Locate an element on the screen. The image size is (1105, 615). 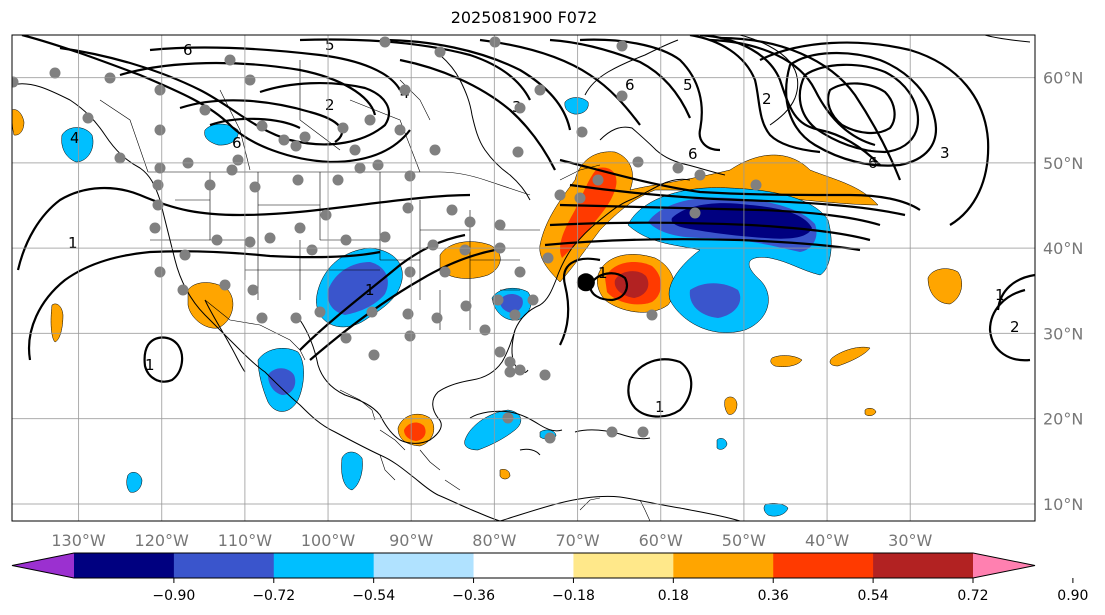
strong-negative-plains is located at coordinates (357, 288).